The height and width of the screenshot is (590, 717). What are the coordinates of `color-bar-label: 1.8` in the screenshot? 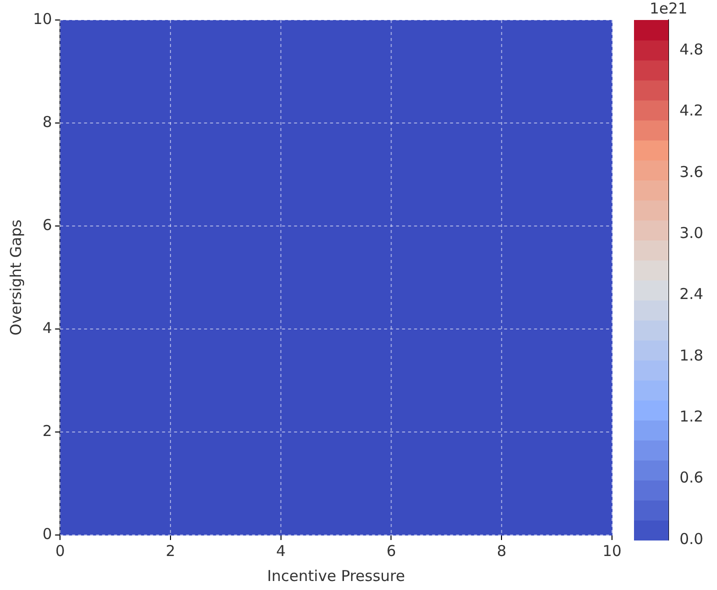 It's located at (692, 355).